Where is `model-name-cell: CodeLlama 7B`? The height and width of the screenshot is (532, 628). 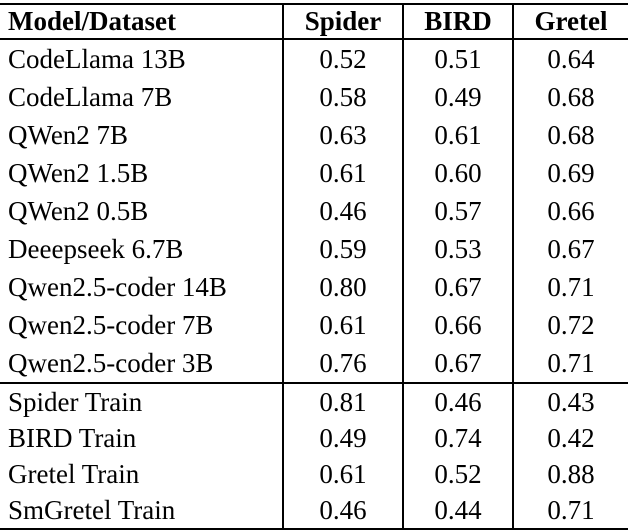
model-name-cell: CodeLlama 7B is located at coordinates (90, 96).